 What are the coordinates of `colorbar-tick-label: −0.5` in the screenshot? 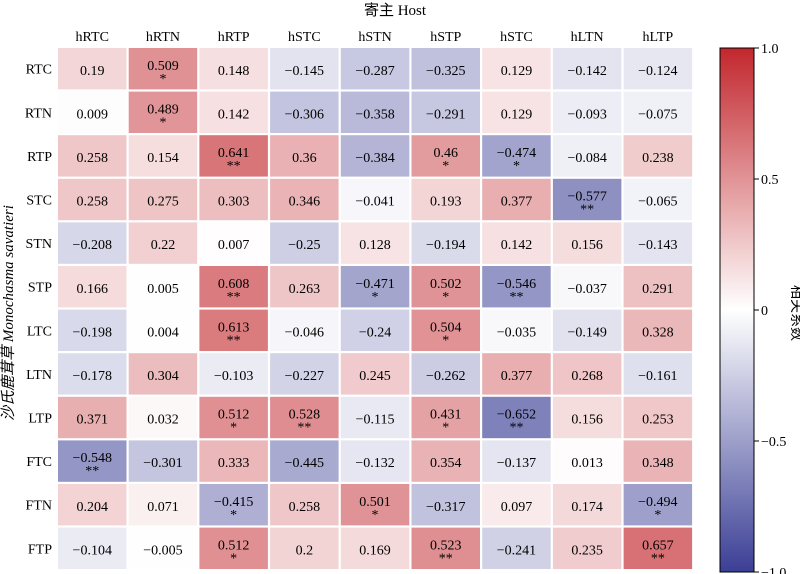 It's located at (773, 442).